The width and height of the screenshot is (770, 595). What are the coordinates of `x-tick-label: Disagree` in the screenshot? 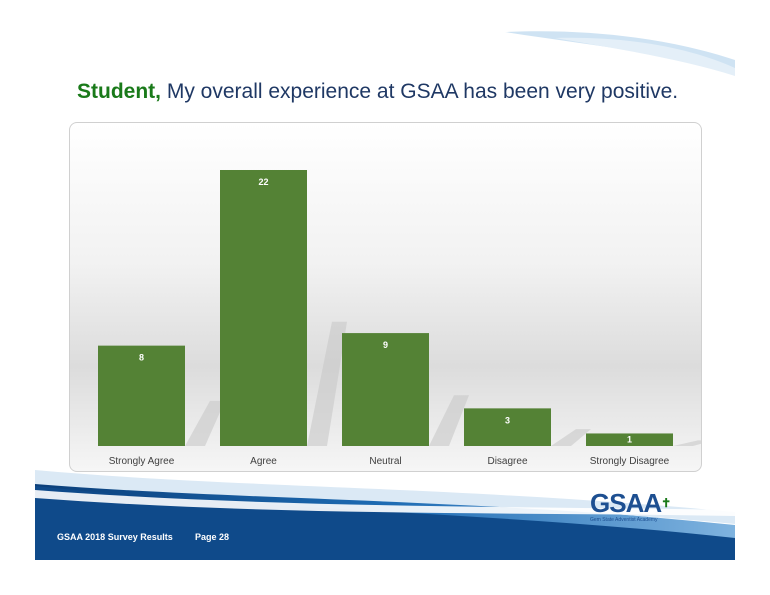 It's located at (507, 461).